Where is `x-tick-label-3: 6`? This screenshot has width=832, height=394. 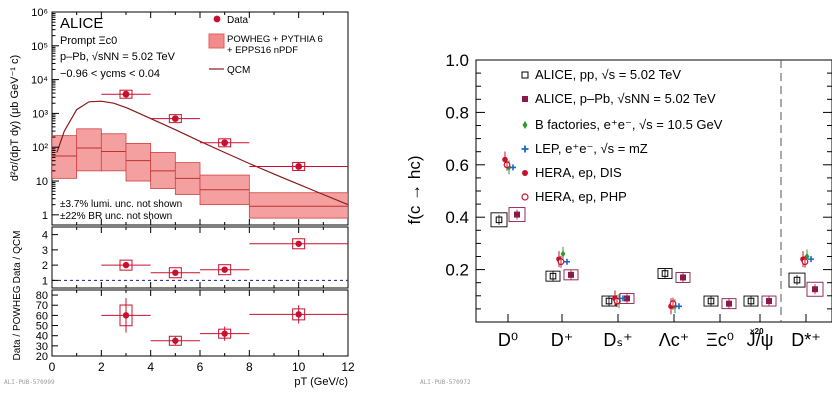 x-tick-label-3: 6 is located at coordinates (200, 367).